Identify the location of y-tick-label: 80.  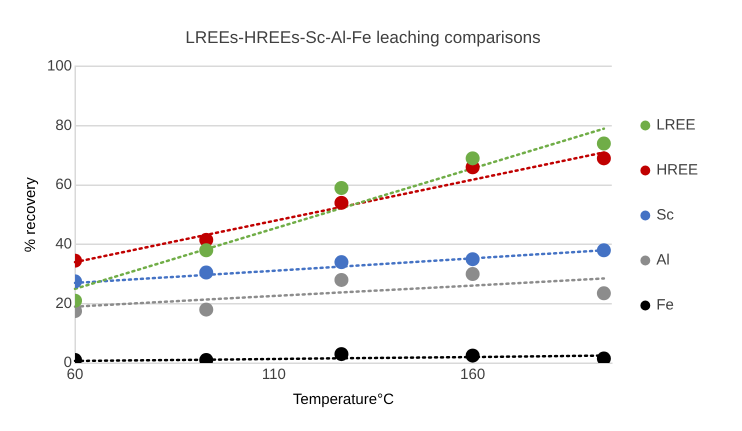
(63, 125).